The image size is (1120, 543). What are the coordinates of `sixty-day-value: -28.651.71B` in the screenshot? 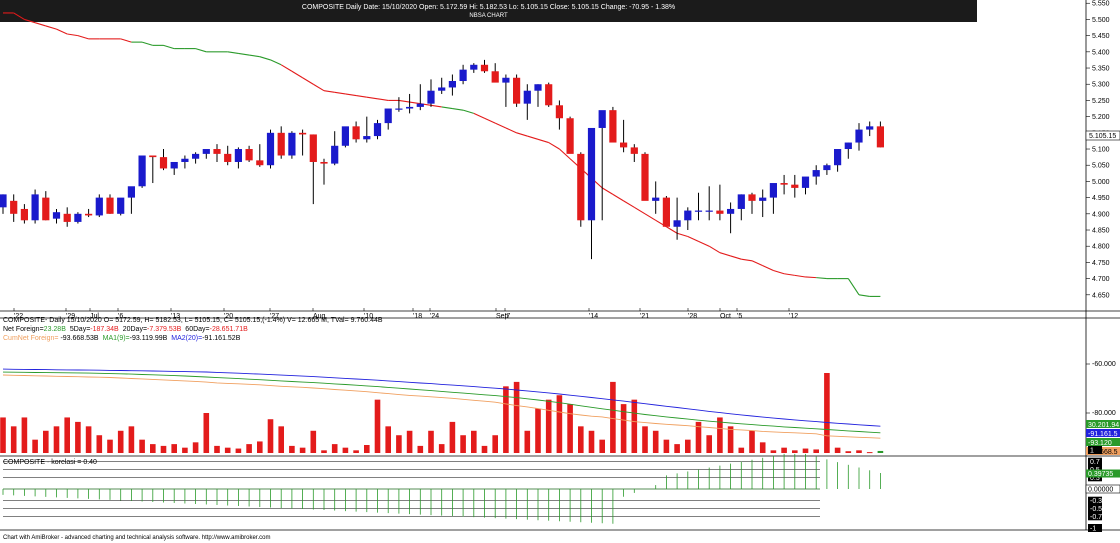 It's located at (229, 329).